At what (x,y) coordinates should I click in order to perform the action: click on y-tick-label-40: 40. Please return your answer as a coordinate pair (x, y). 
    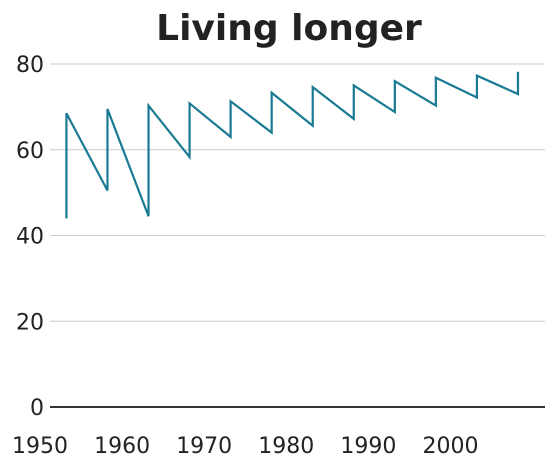
    Looking at the image, I should click on (30, 237).